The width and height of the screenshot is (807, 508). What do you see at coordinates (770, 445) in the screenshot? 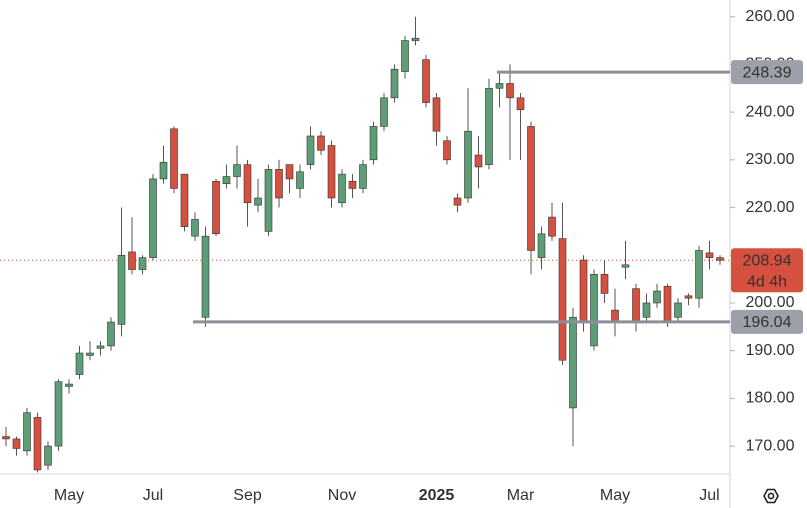
I see `y-tick-label: 170.00` at bounding box center [770, 445].